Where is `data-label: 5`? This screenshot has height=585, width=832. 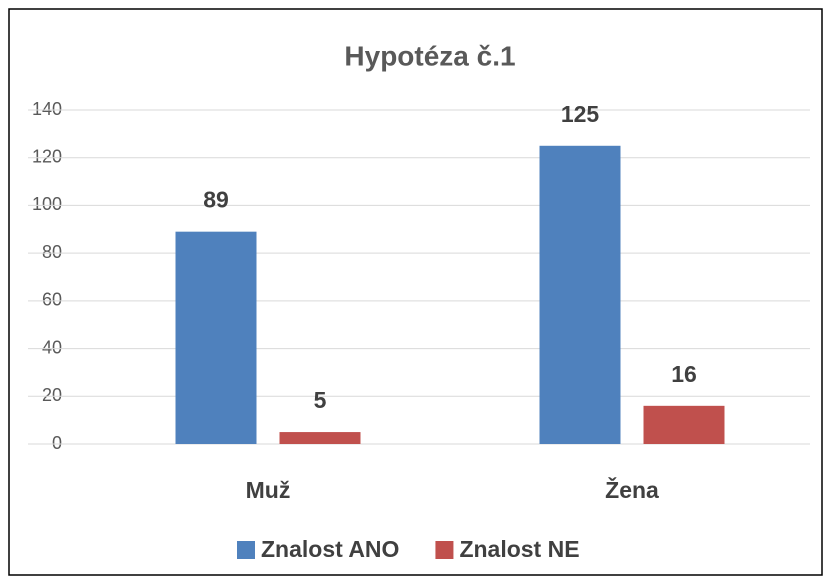 data-label: 5 is located at coordinates (320, 400).